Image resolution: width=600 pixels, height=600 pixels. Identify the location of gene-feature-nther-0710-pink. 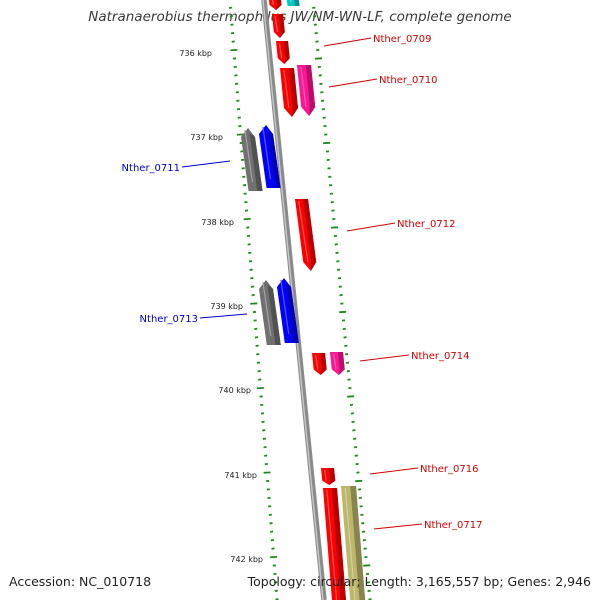
(306, 90).